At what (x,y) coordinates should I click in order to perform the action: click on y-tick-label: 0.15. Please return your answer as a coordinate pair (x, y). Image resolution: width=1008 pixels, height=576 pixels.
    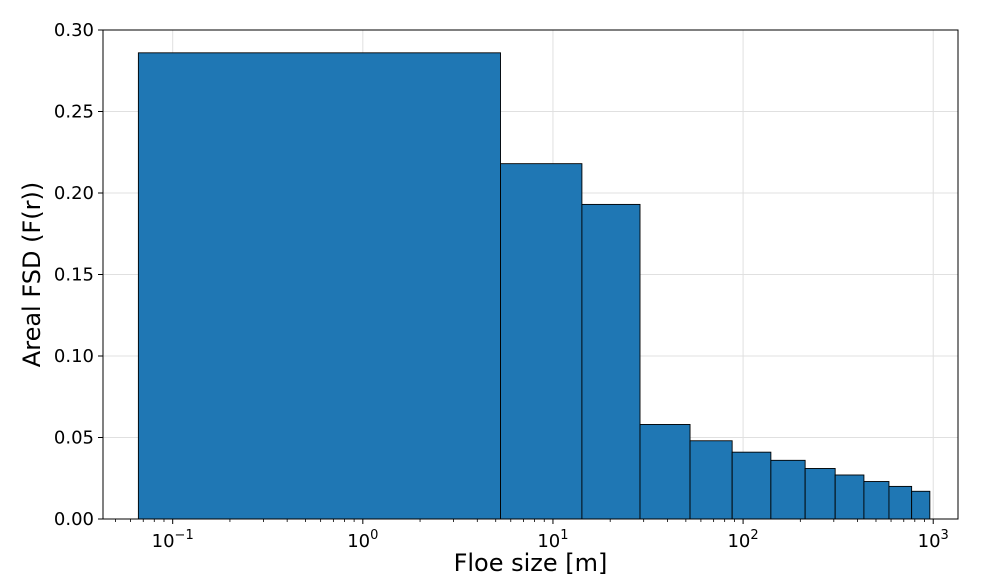
    Looking at the image, I should click on (74, 275).